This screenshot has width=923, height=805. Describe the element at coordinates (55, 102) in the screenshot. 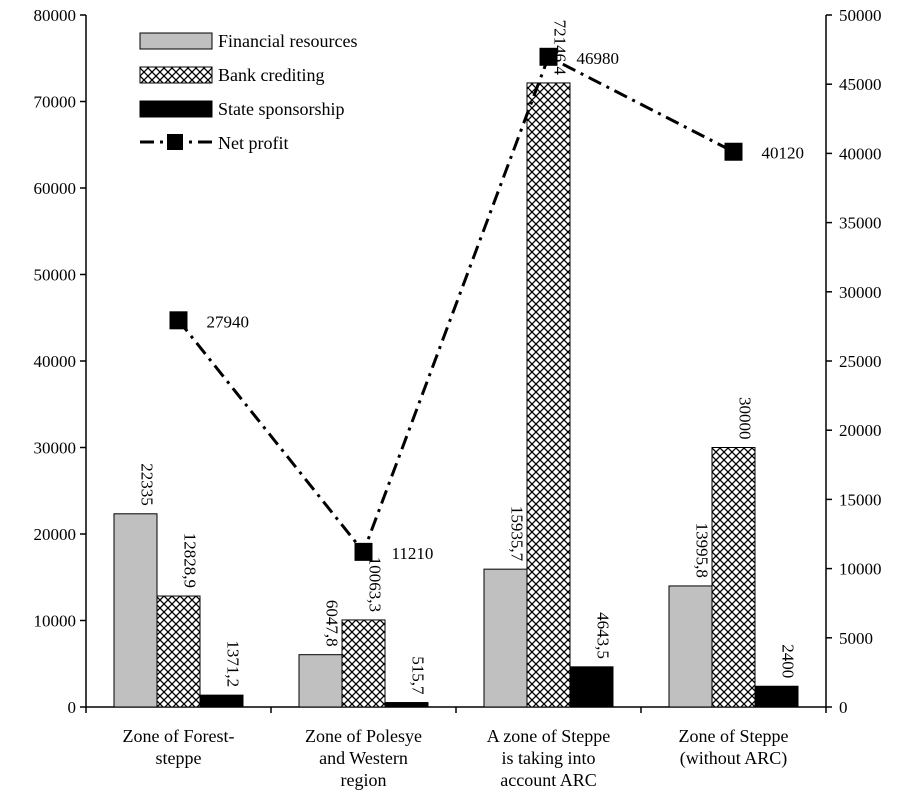

I see `left-tick-label: 70000` at that location.